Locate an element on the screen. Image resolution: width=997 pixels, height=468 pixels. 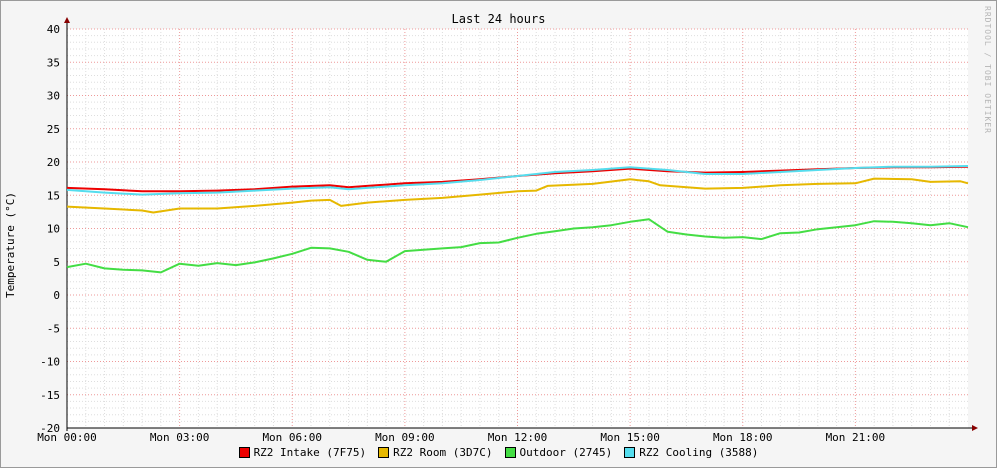
y-tick-label: 5 is located at coordinates (56, 262).